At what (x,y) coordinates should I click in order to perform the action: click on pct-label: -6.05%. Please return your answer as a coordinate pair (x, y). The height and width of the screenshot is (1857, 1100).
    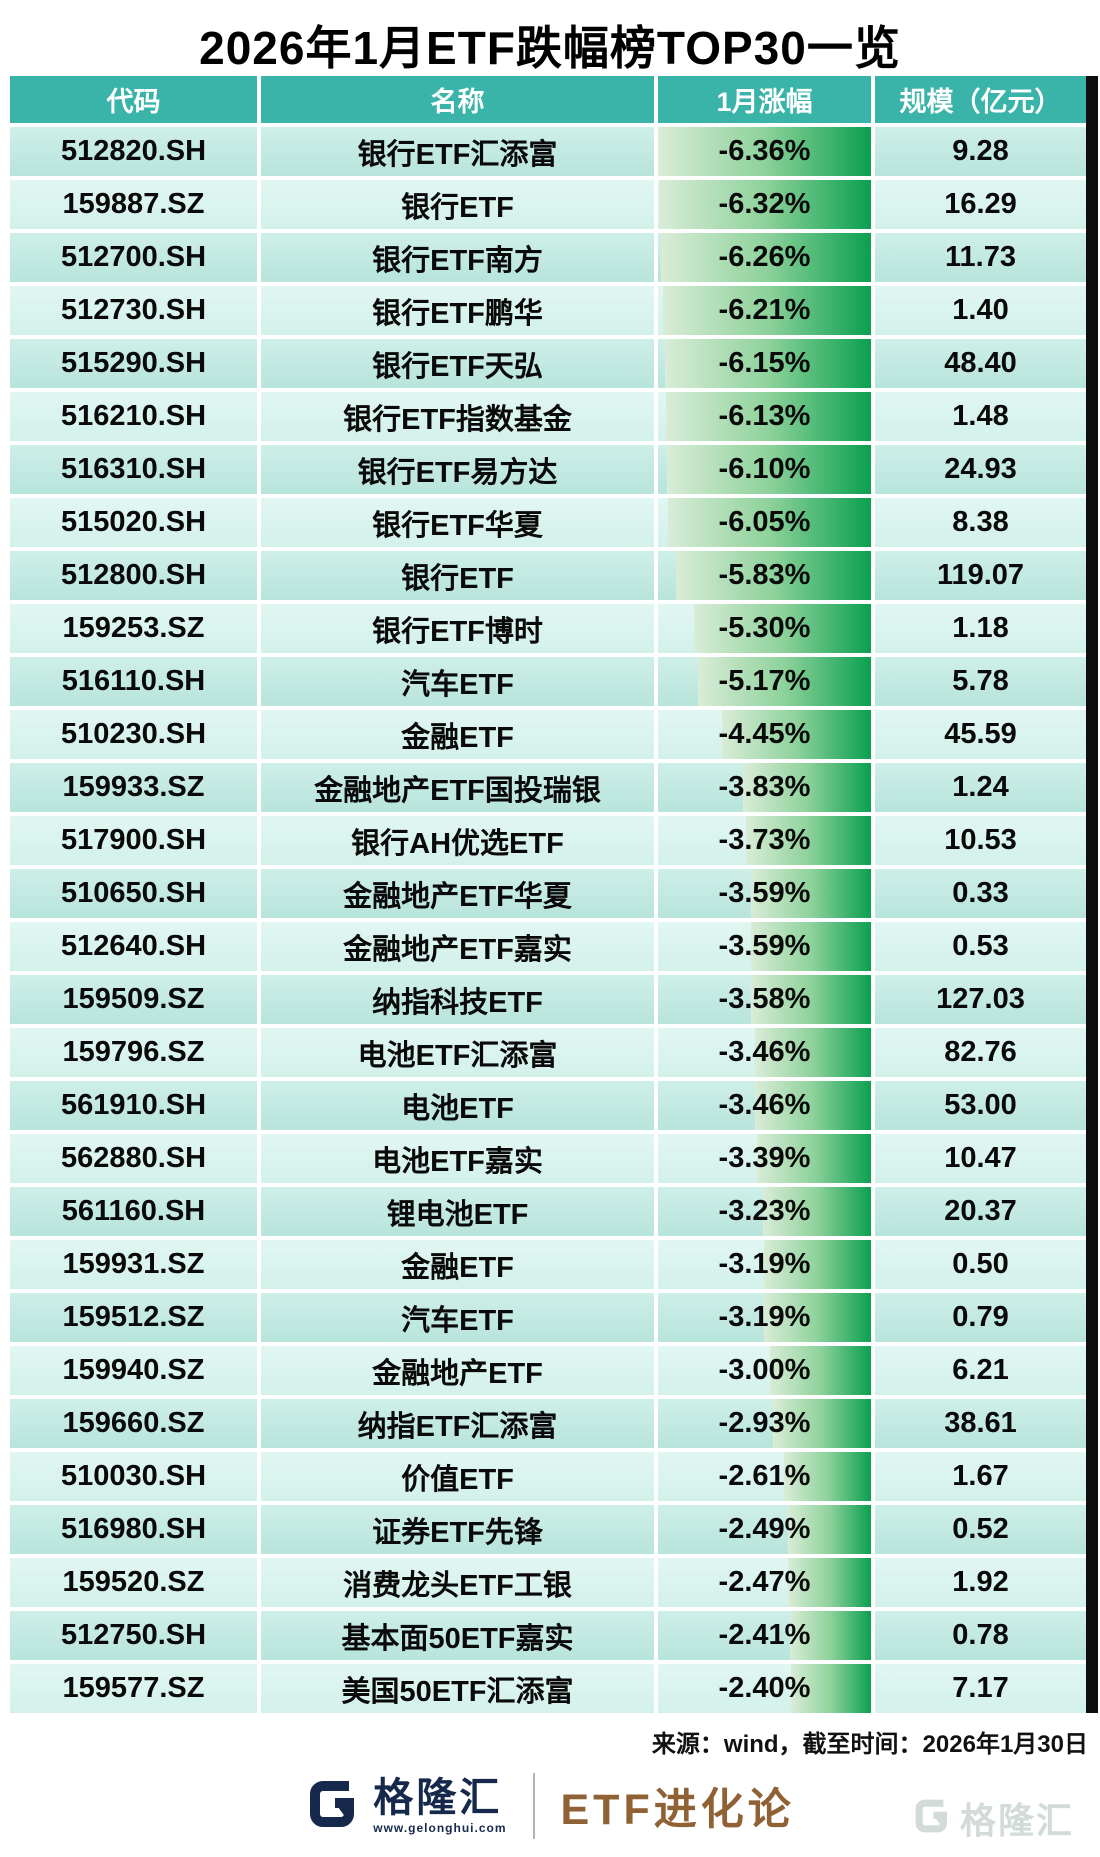
    Looking at the image, I should click on (764, 522).